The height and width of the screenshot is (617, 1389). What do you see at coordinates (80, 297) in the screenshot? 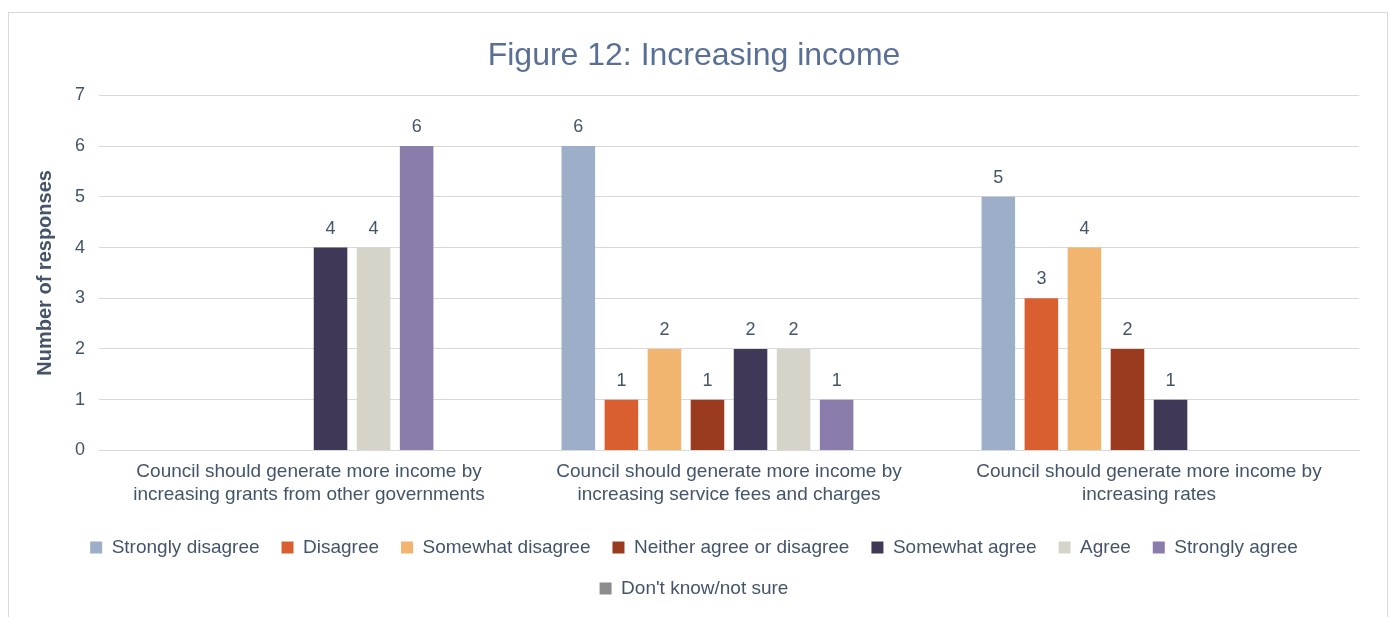
I see `y-tick-label: 3` at bounding box center [80, 297].